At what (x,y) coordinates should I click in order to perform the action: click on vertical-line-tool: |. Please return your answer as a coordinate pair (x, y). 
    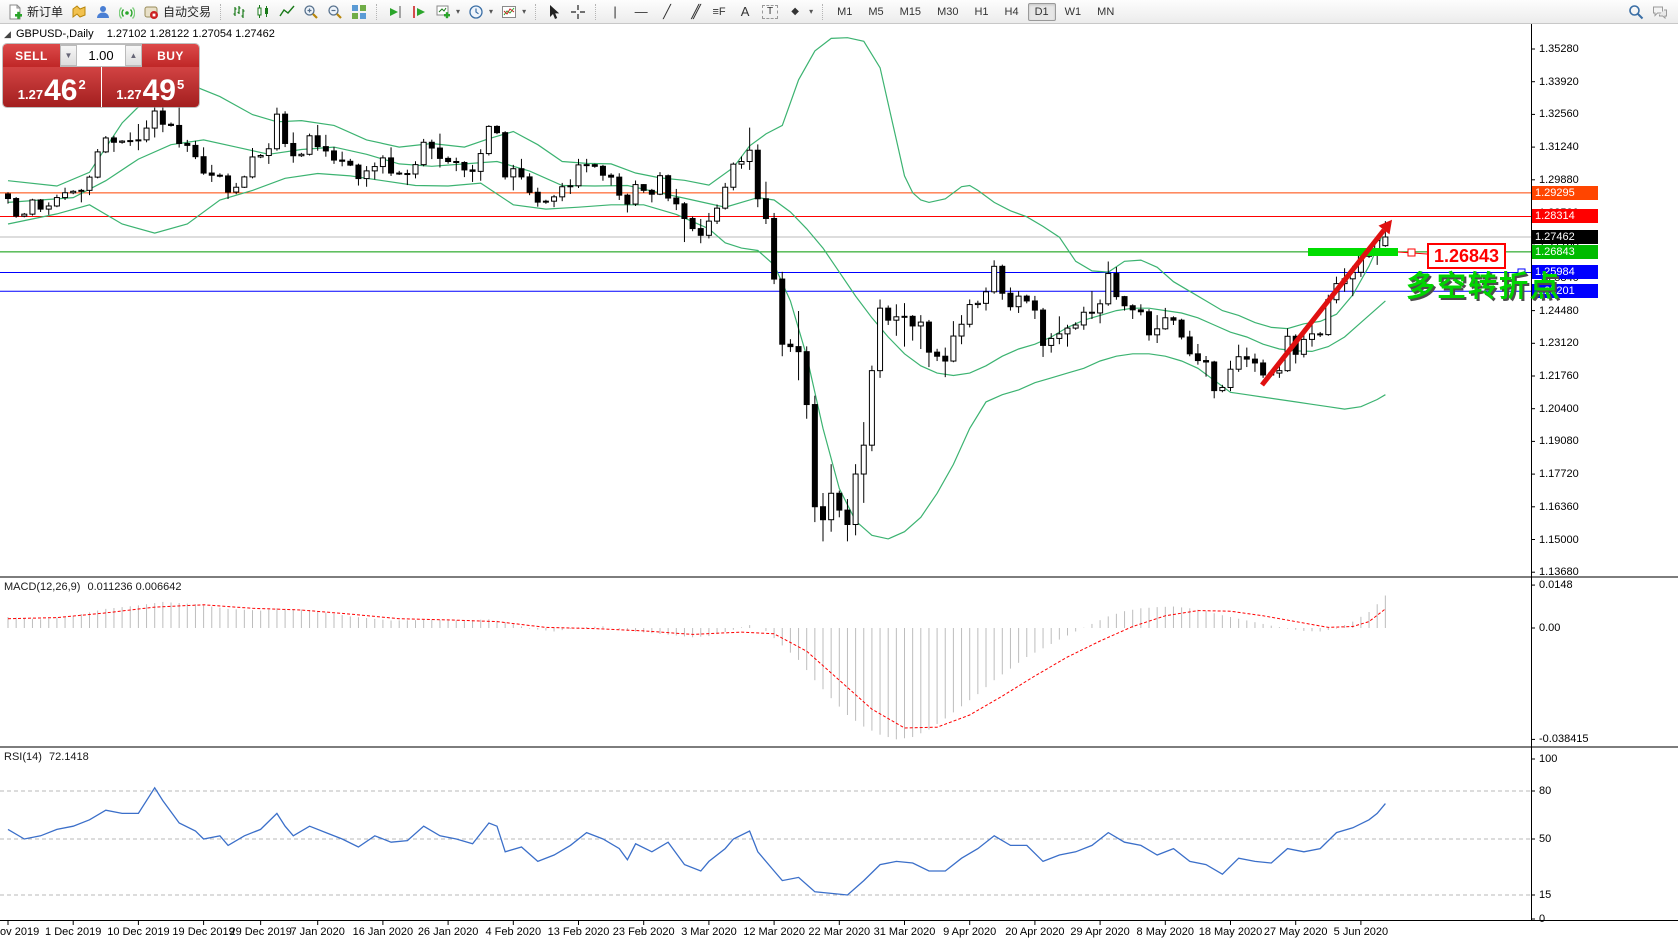
    Looking at the image, I should click on (615, 12).